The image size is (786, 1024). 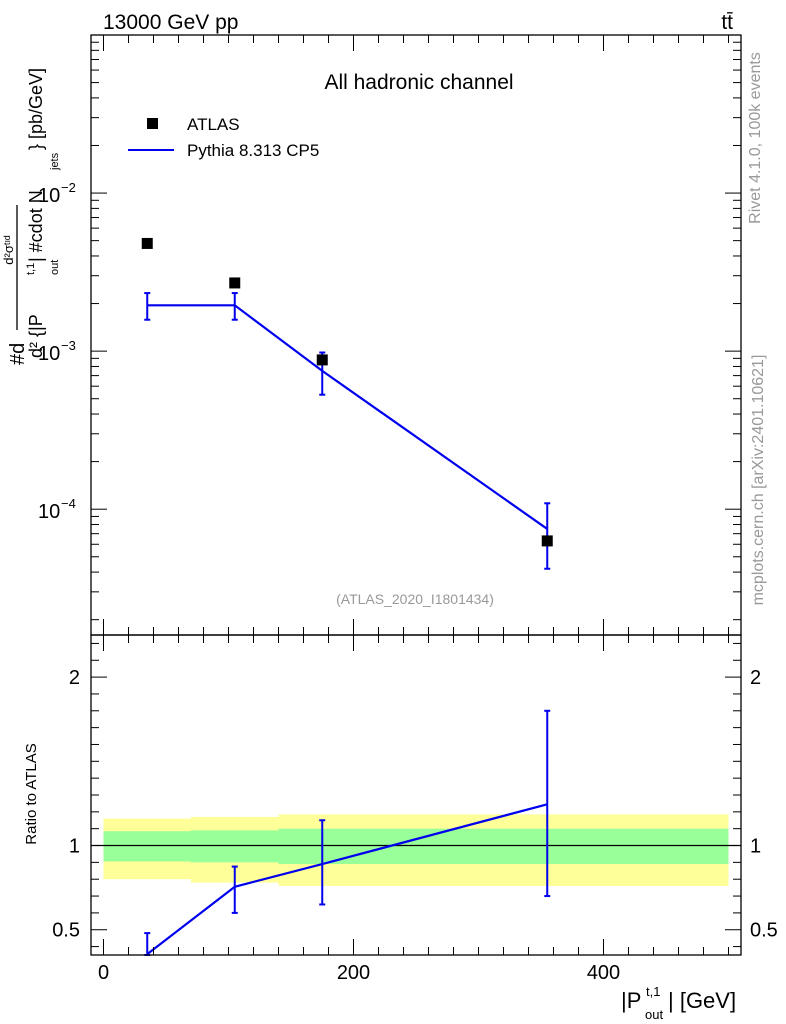 I want to click on ratio-y-tick-label-left: 0.5, so click(x=66, y=931).